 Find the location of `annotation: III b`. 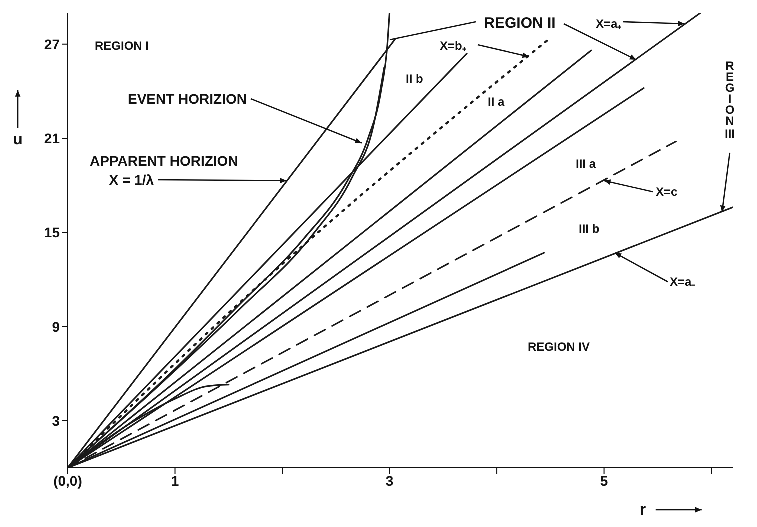

annotation: III b is located at coordinates (589, 229).